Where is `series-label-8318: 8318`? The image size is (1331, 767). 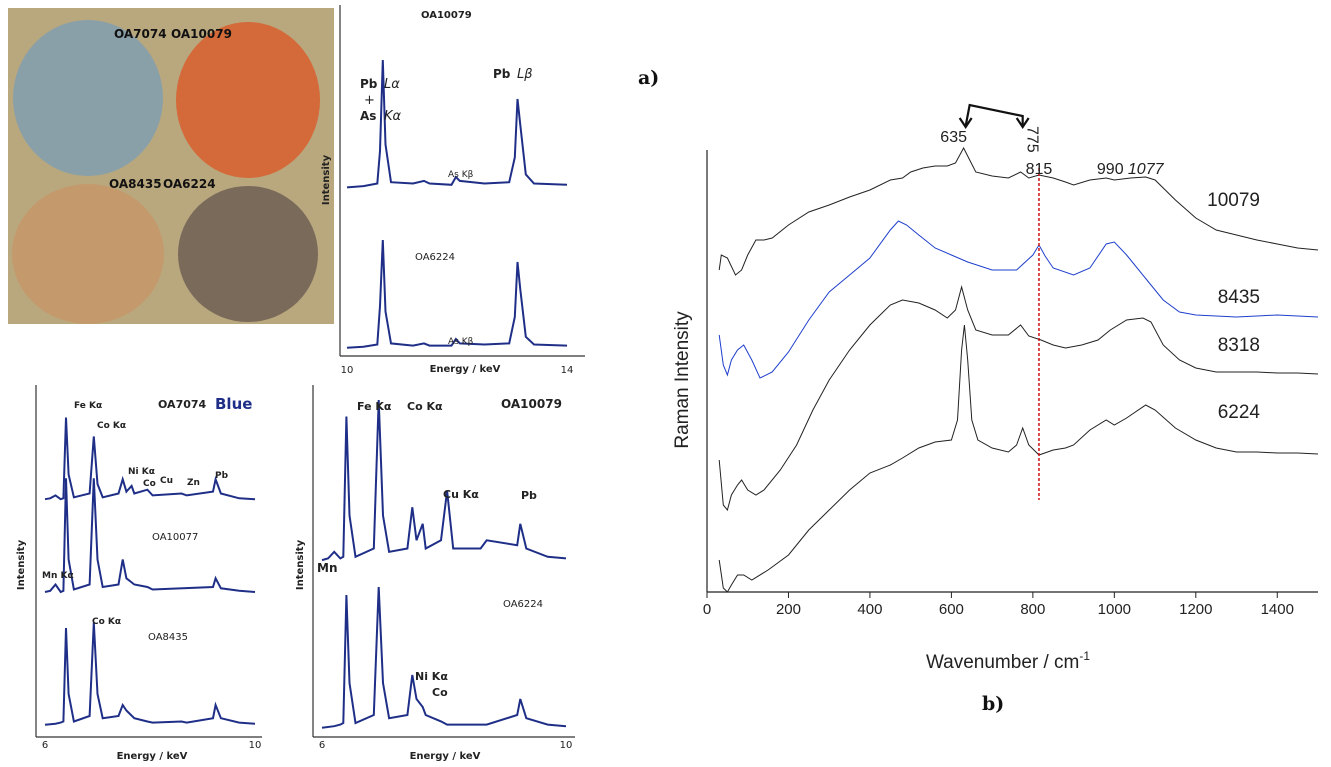 series-label-8318: 8318 is located at coordinates (1239, 345).